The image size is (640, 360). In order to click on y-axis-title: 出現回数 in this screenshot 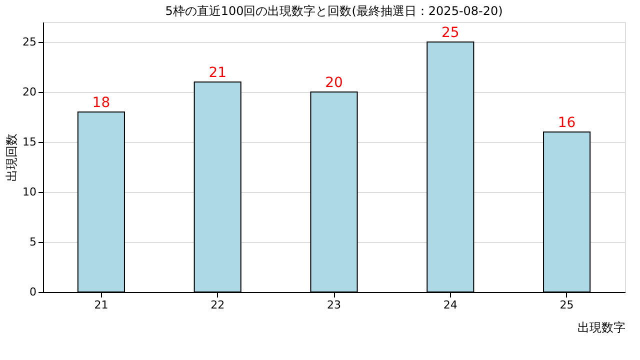, I will do `click(11, 158)`.